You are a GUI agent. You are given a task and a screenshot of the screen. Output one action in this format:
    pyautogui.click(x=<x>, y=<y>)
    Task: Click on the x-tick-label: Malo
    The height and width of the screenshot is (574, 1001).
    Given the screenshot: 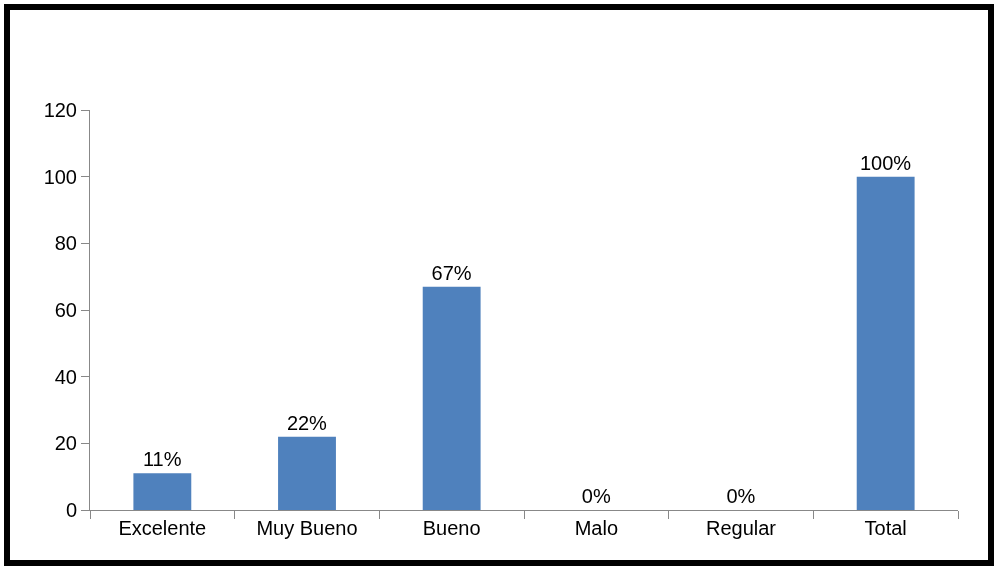 What is the action you would take?
    pyautogui.click(x=596, y=528)
    